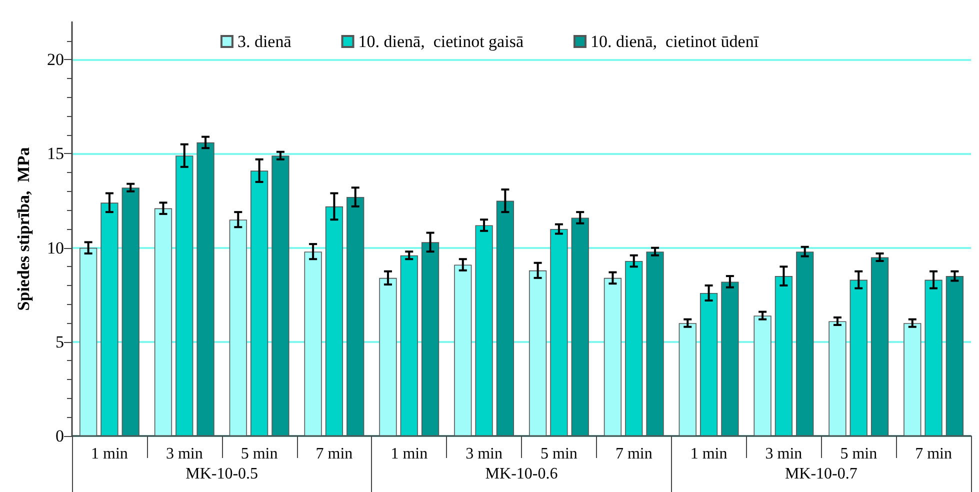  I want to click on text: MK-10-0.5, so click(222, 474).